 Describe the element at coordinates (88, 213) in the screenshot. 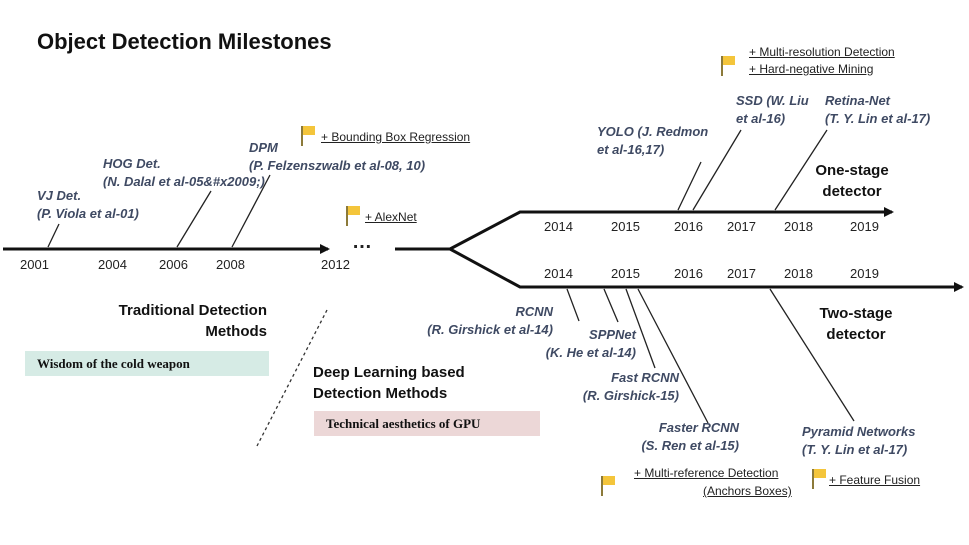

I see `milestone-reference: (P. Viola et al-01)` at that location.